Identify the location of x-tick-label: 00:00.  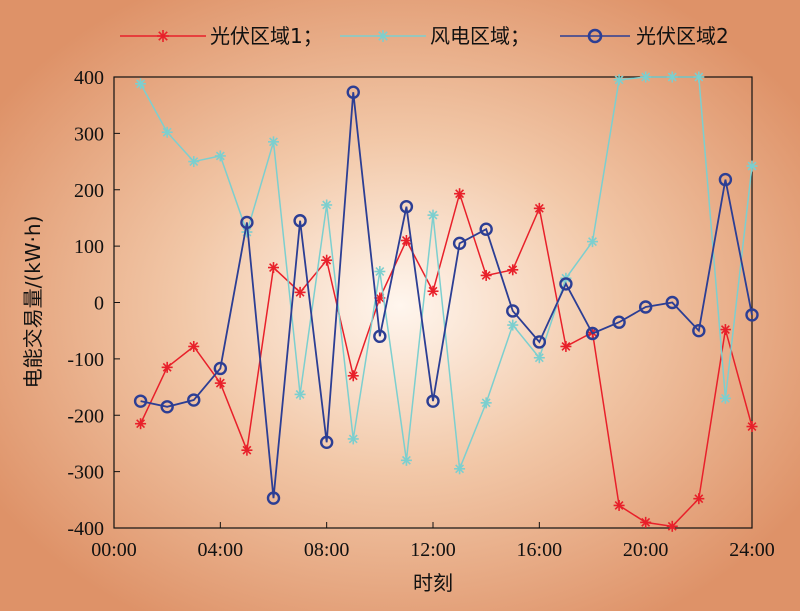
(114, 550).